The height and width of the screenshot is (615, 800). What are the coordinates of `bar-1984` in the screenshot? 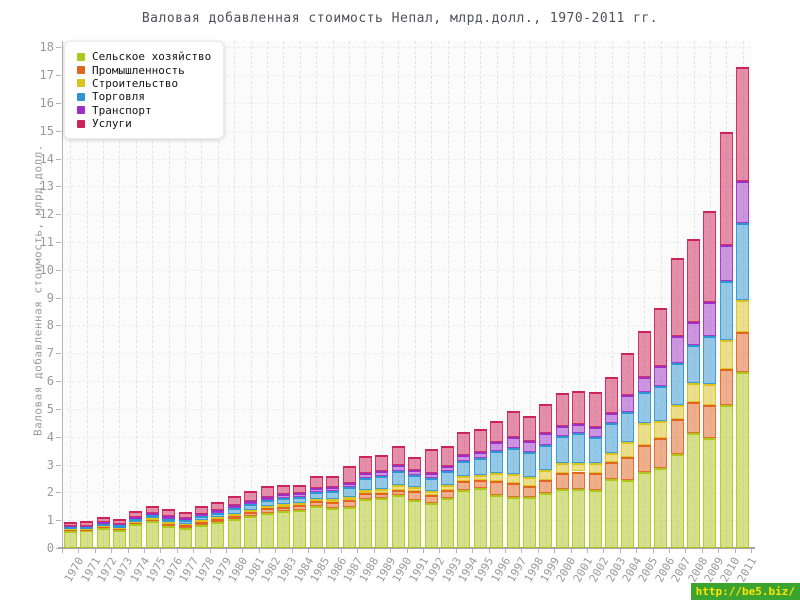 It's located at (300, 516).